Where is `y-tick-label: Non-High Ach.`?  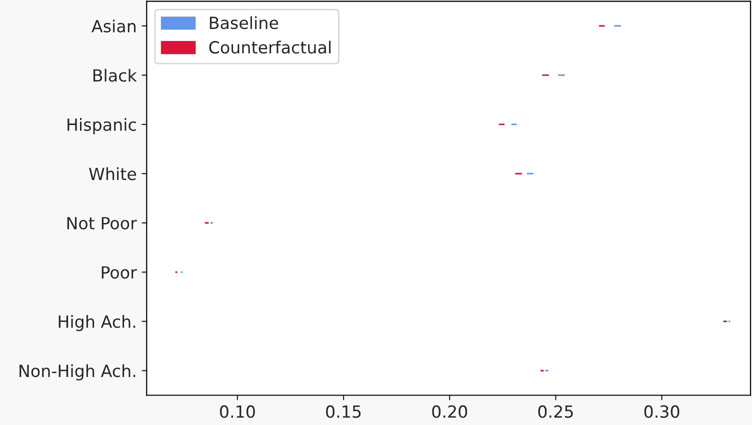 y-tick-label: Non-High Ach. is located at coordinates (78, 372).